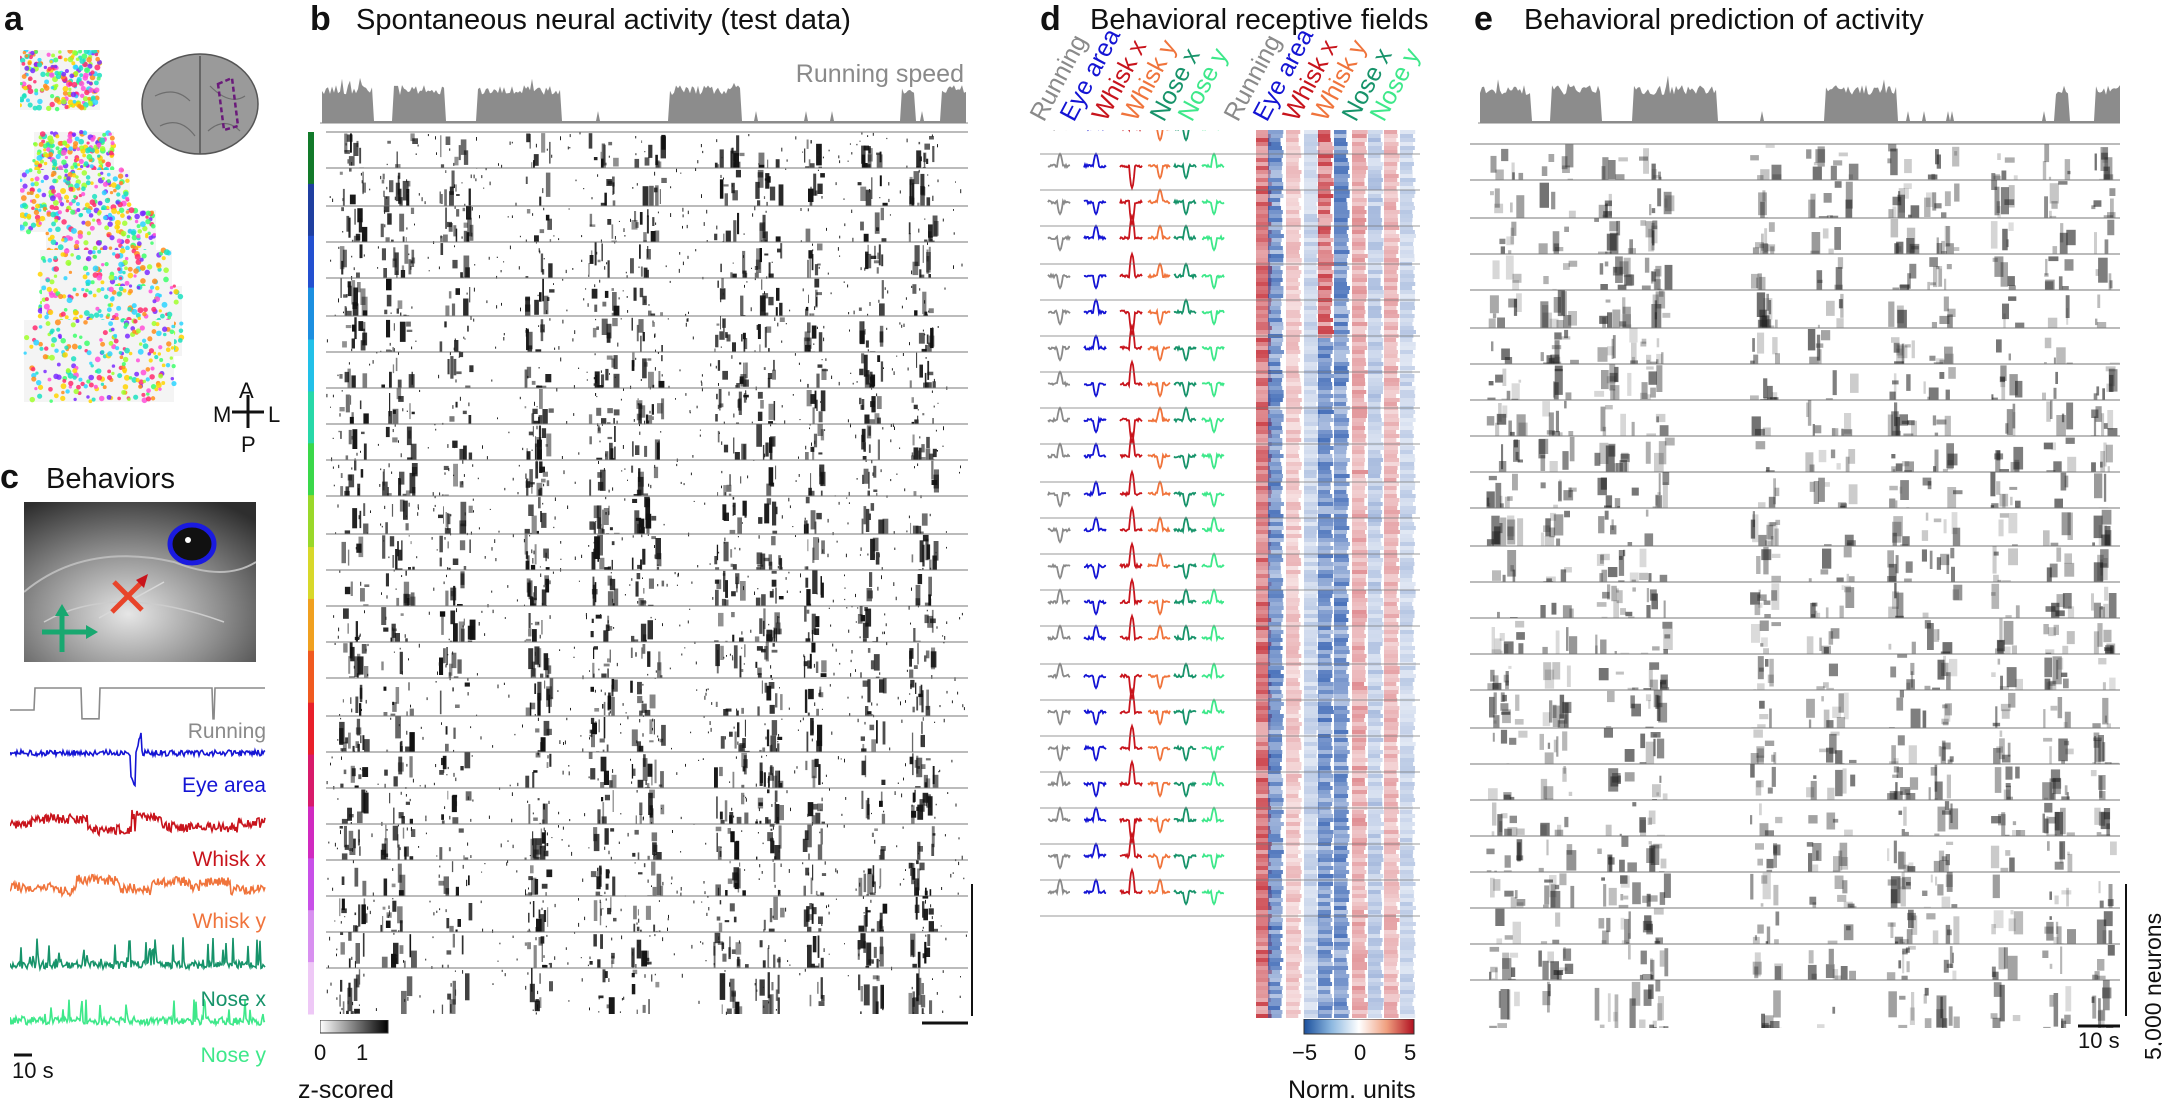  What do you see at coordinates (1359, 1027) in the screenshot?
I see `rf-colorbar` at bounding box center [1359, 1027].